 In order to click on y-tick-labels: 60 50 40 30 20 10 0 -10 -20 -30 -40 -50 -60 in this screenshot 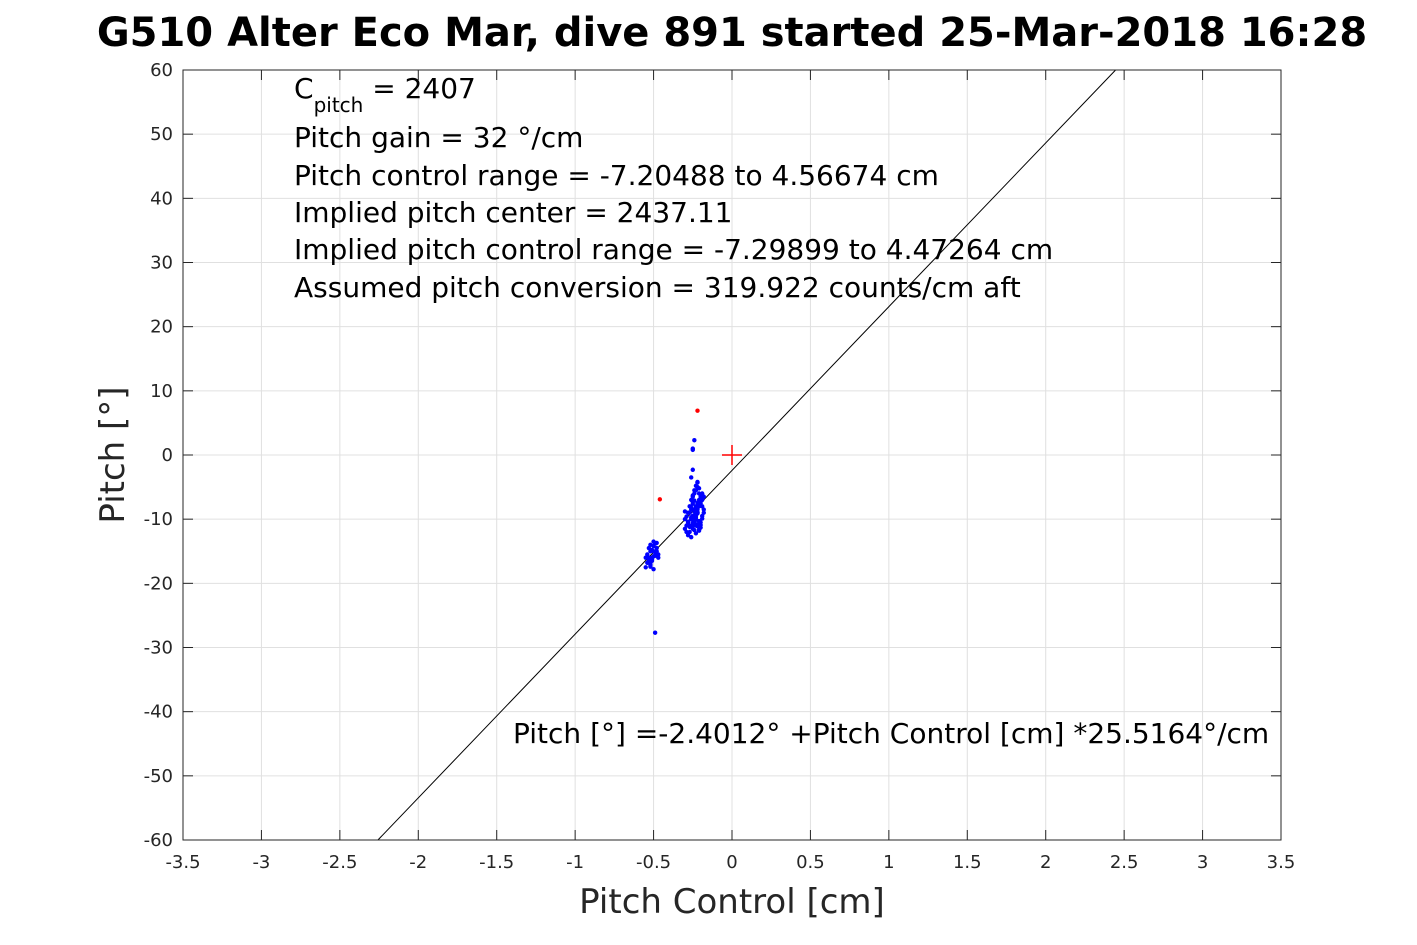, I will do `click(158, 455)`.